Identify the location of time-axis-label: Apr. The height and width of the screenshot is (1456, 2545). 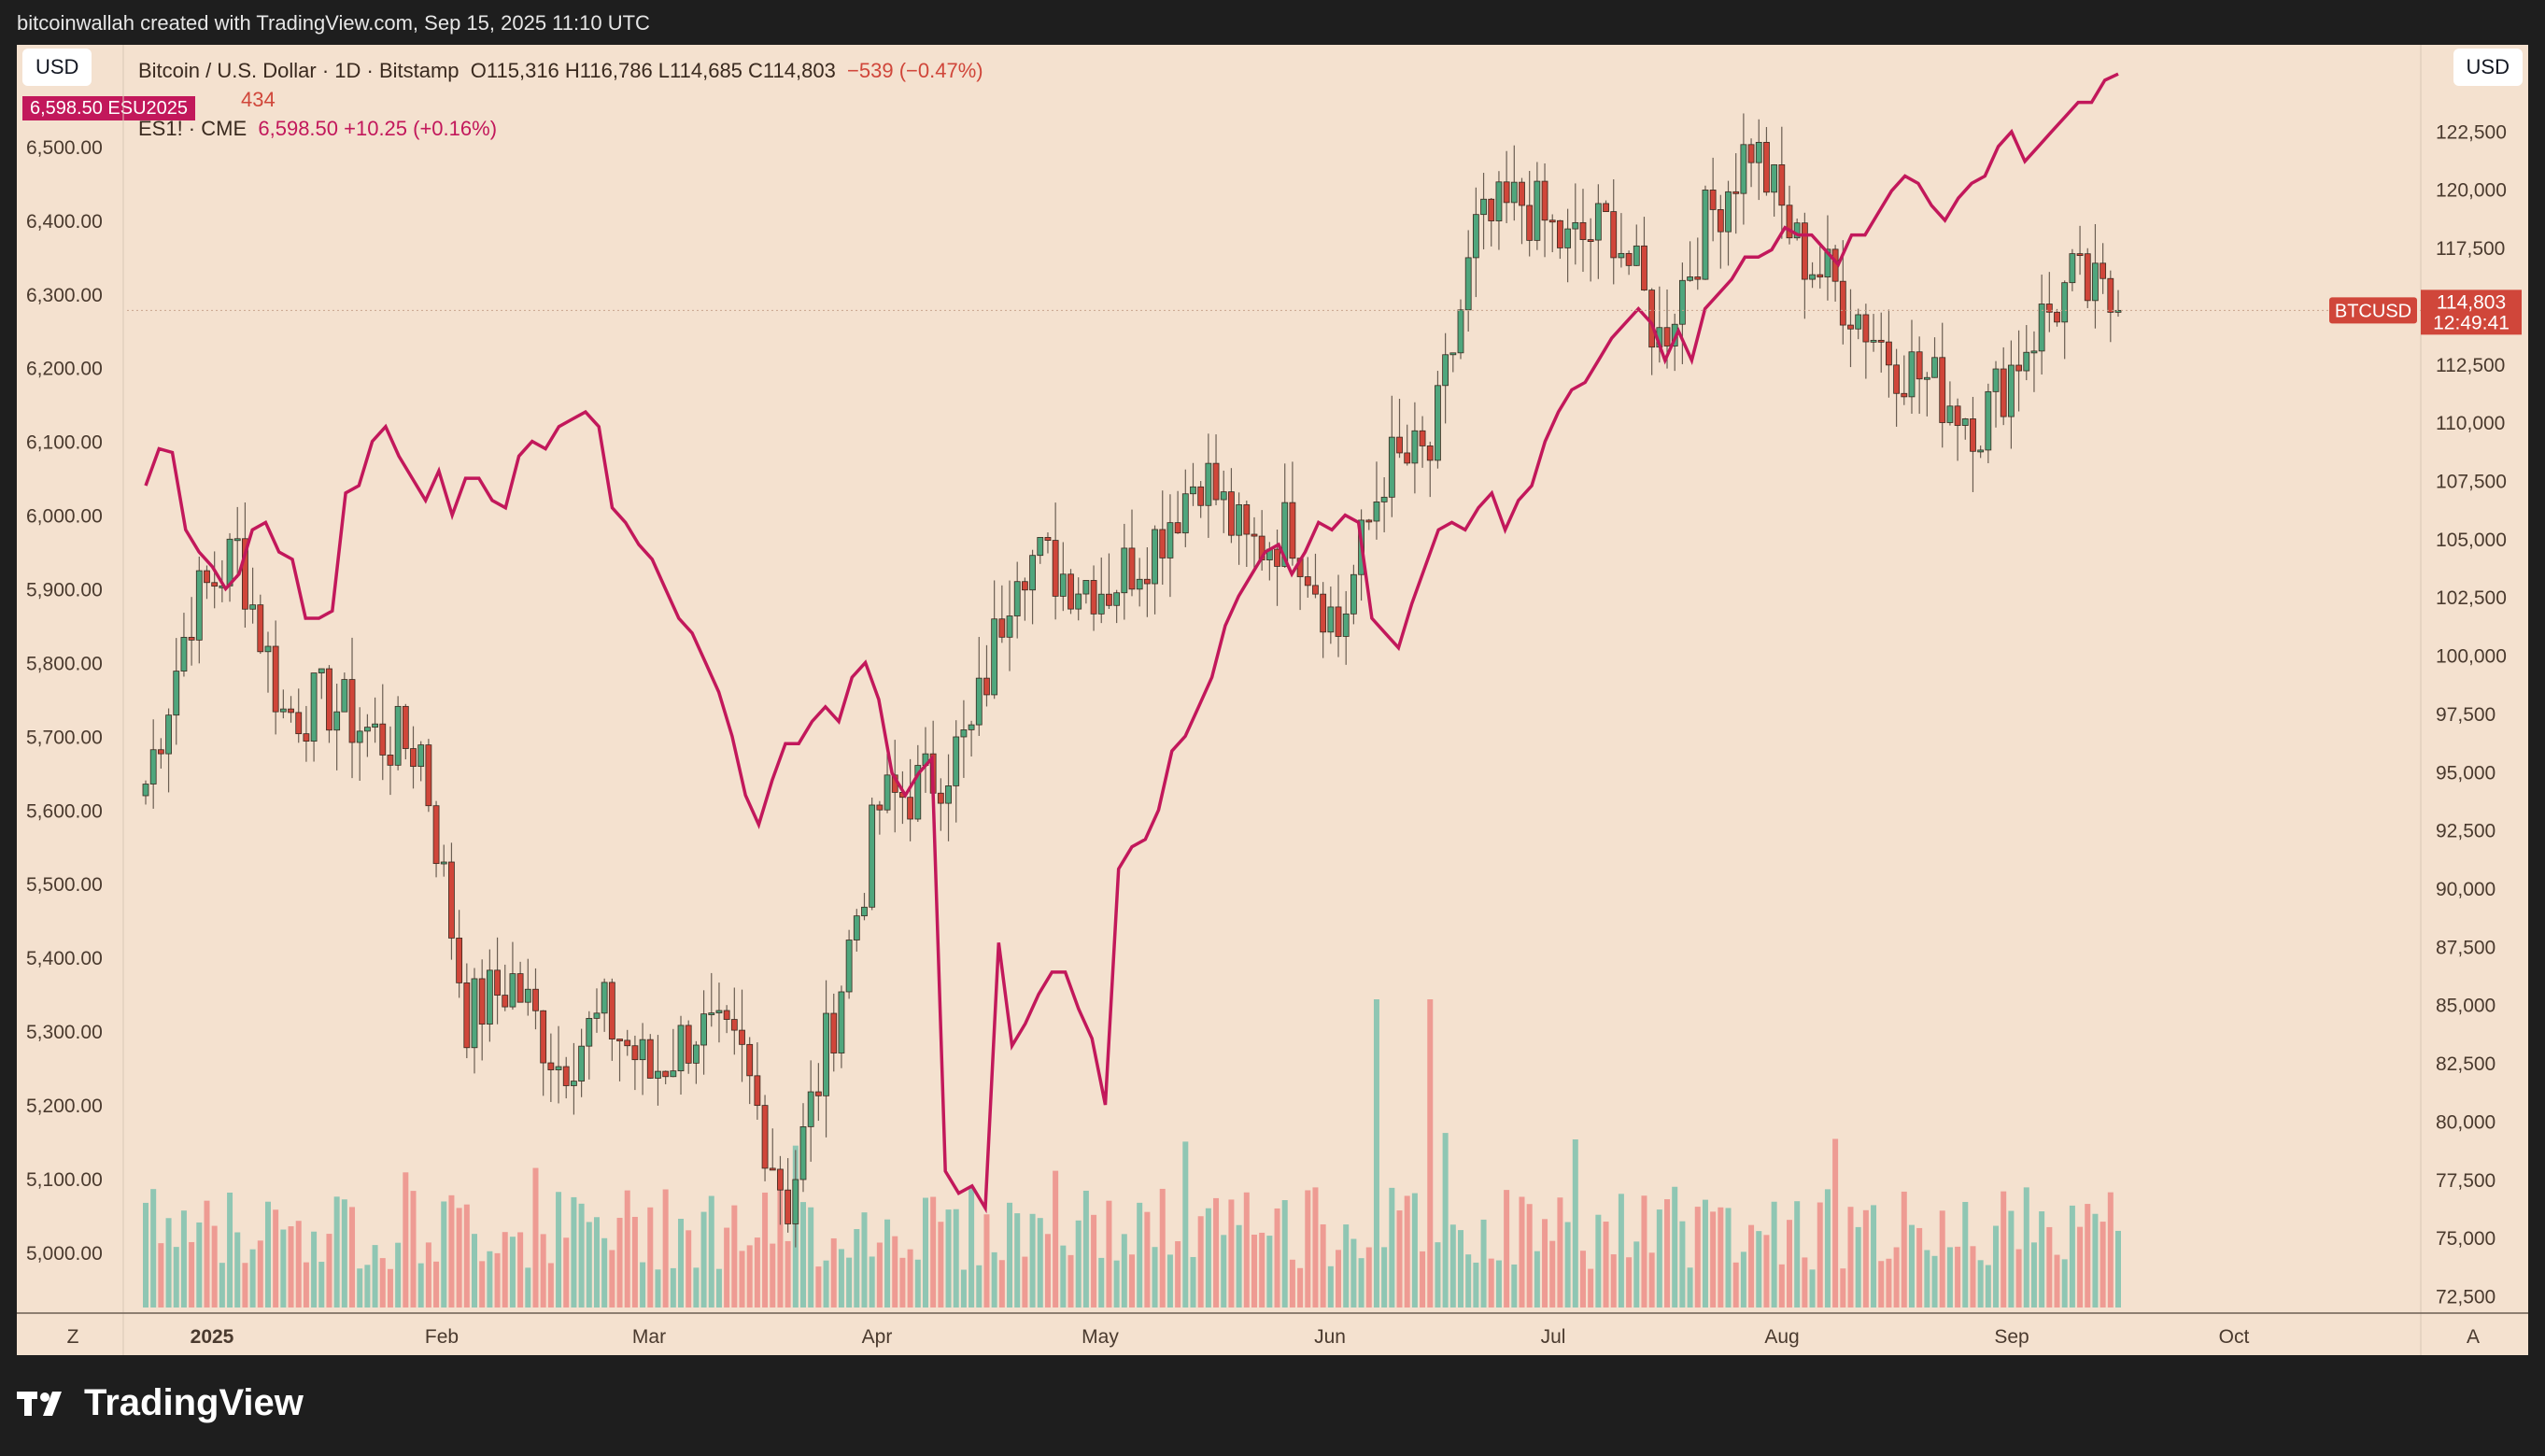
(877, 1337).